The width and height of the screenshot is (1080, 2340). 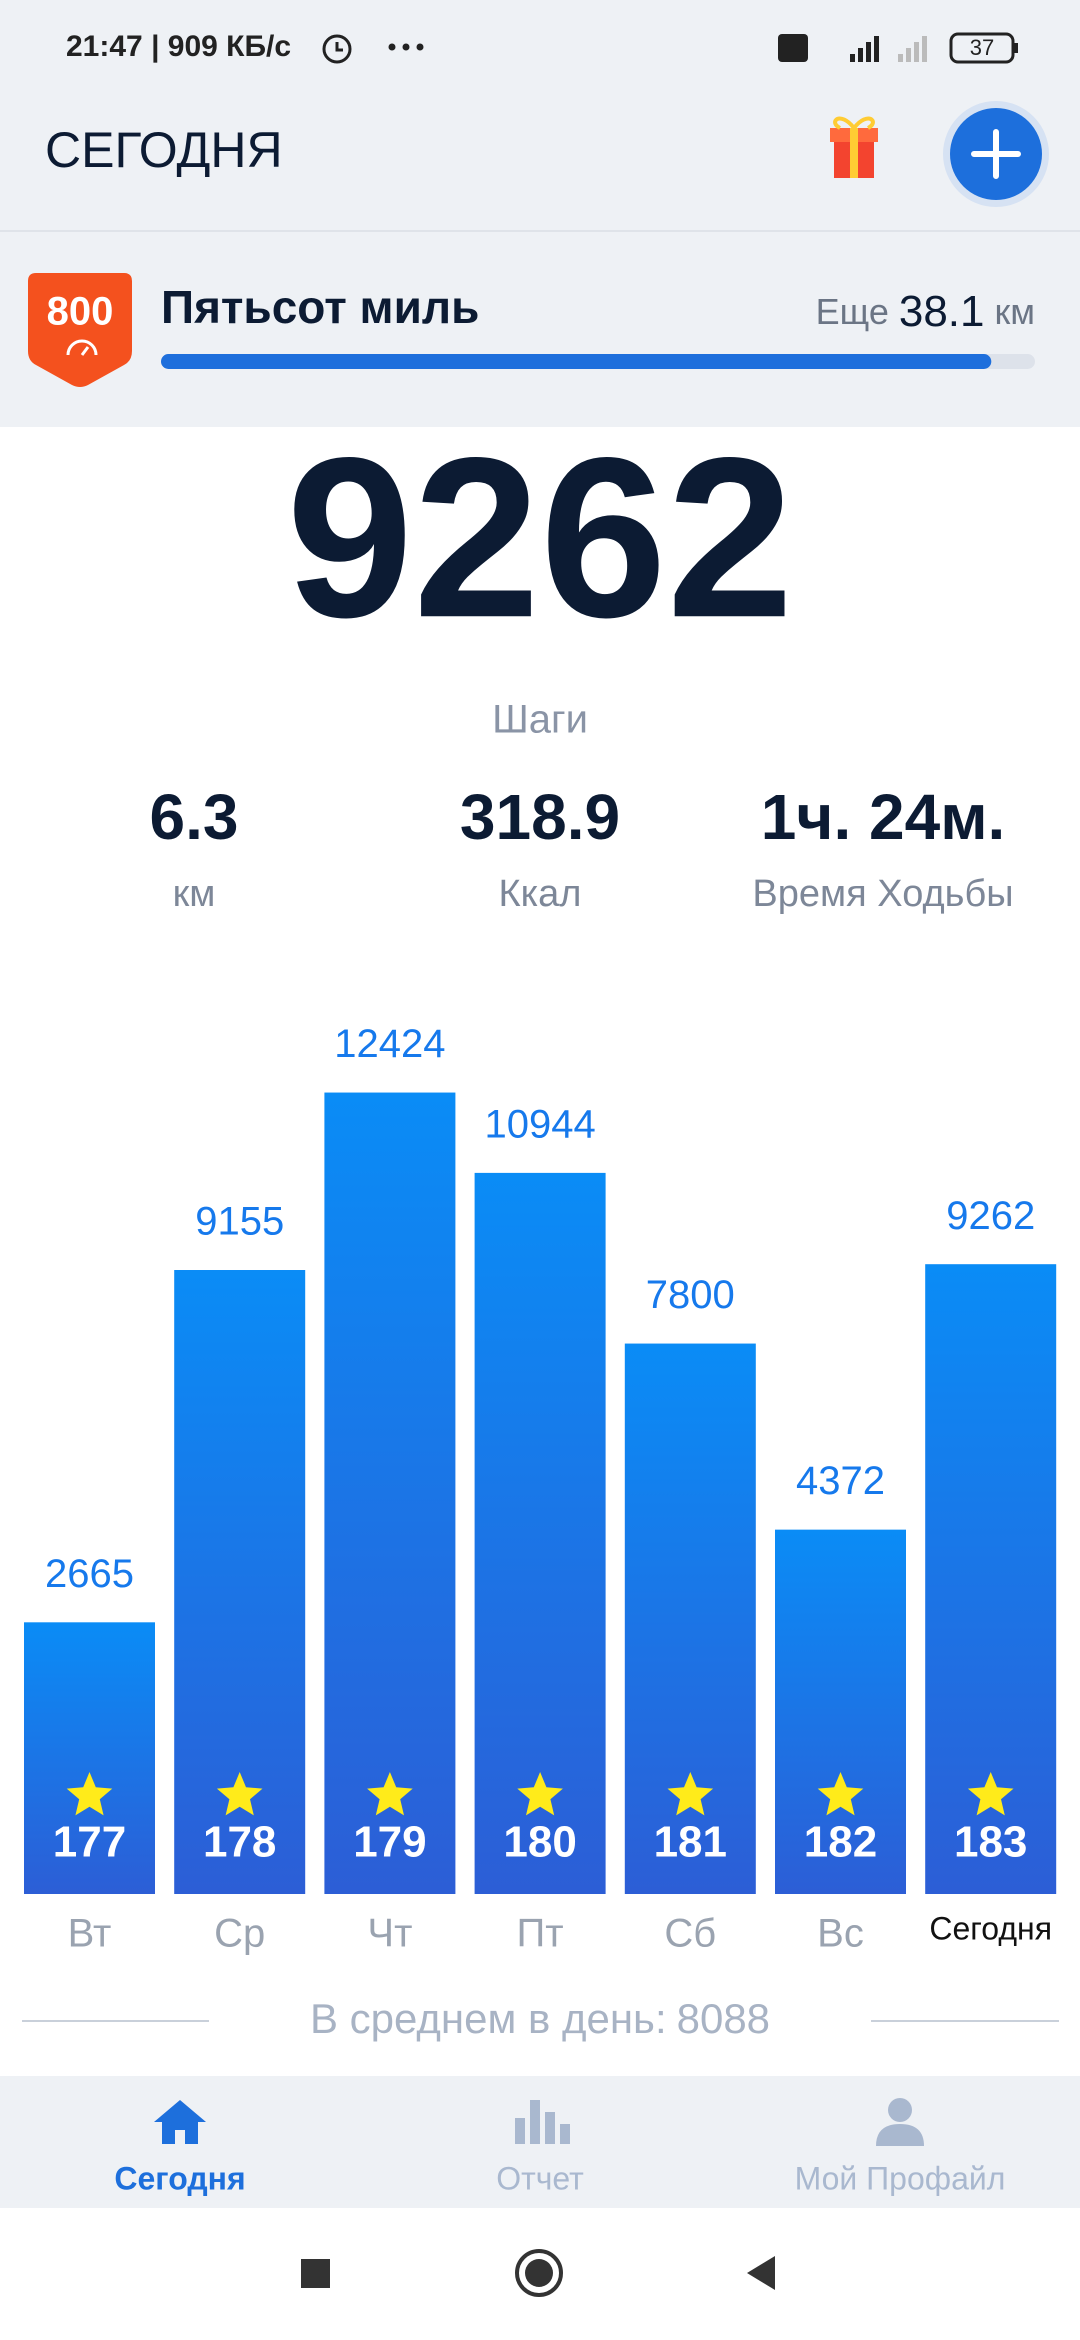 I want to click on stat-label: Время Ходьбы, so click(x=882, y=894).